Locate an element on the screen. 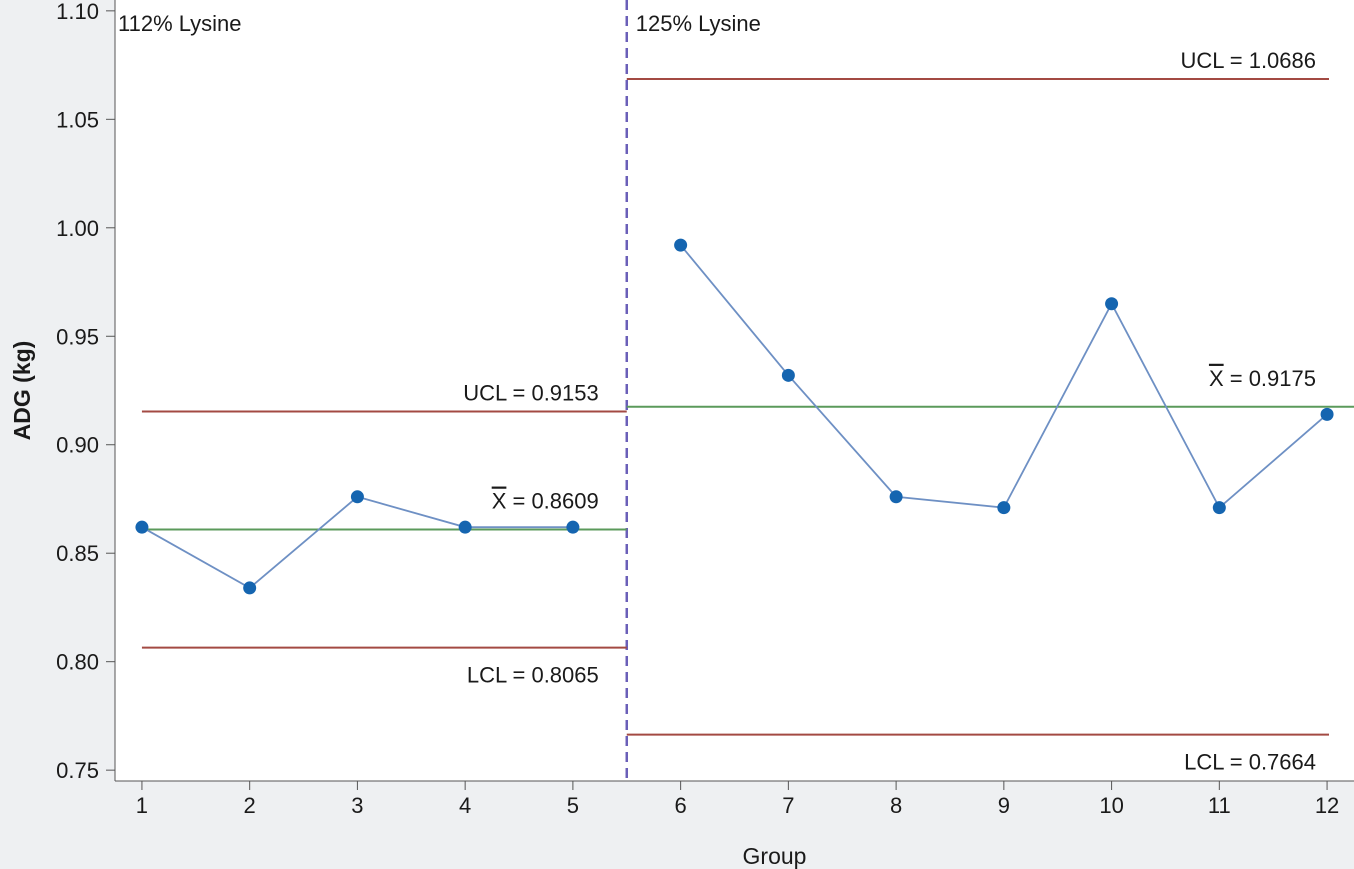  y-tick-label: 1.00 is located at coordinates (77, 228).